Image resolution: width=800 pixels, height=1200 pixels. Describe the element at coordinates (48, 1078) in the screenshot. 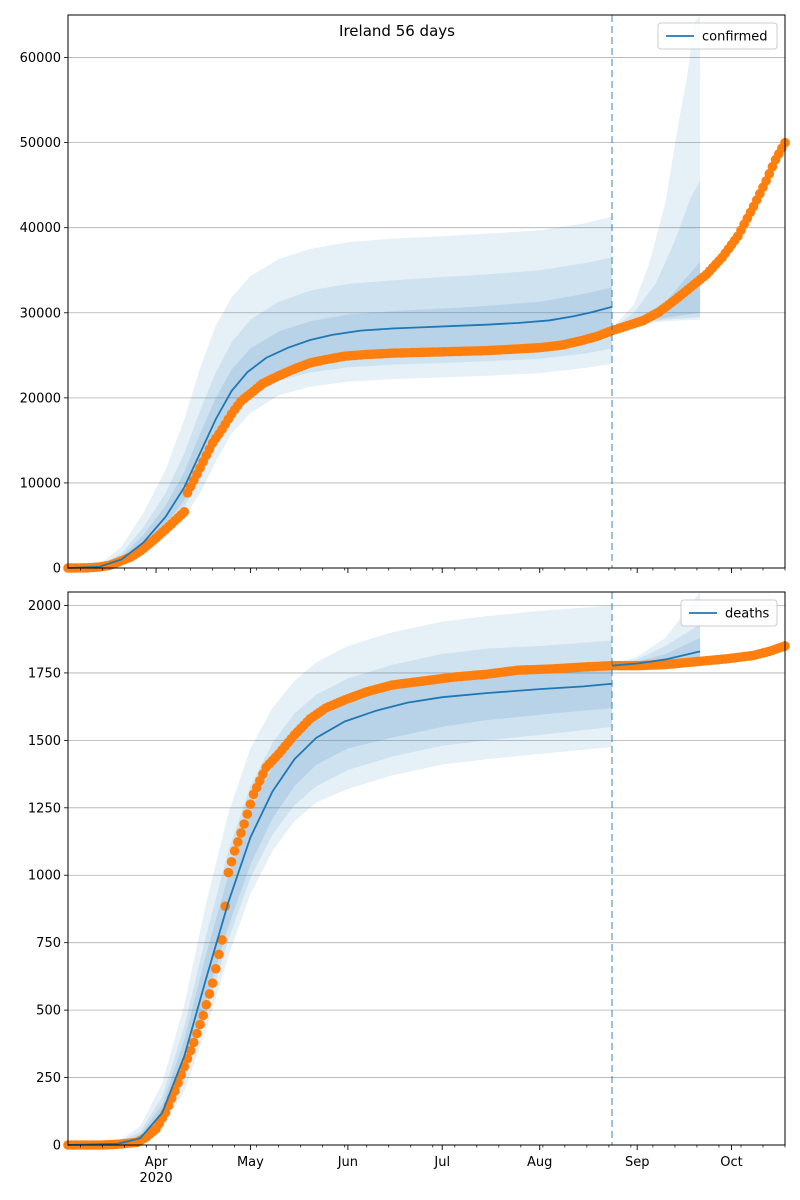

I see `deaths-y-tick-label: 250` at that location.